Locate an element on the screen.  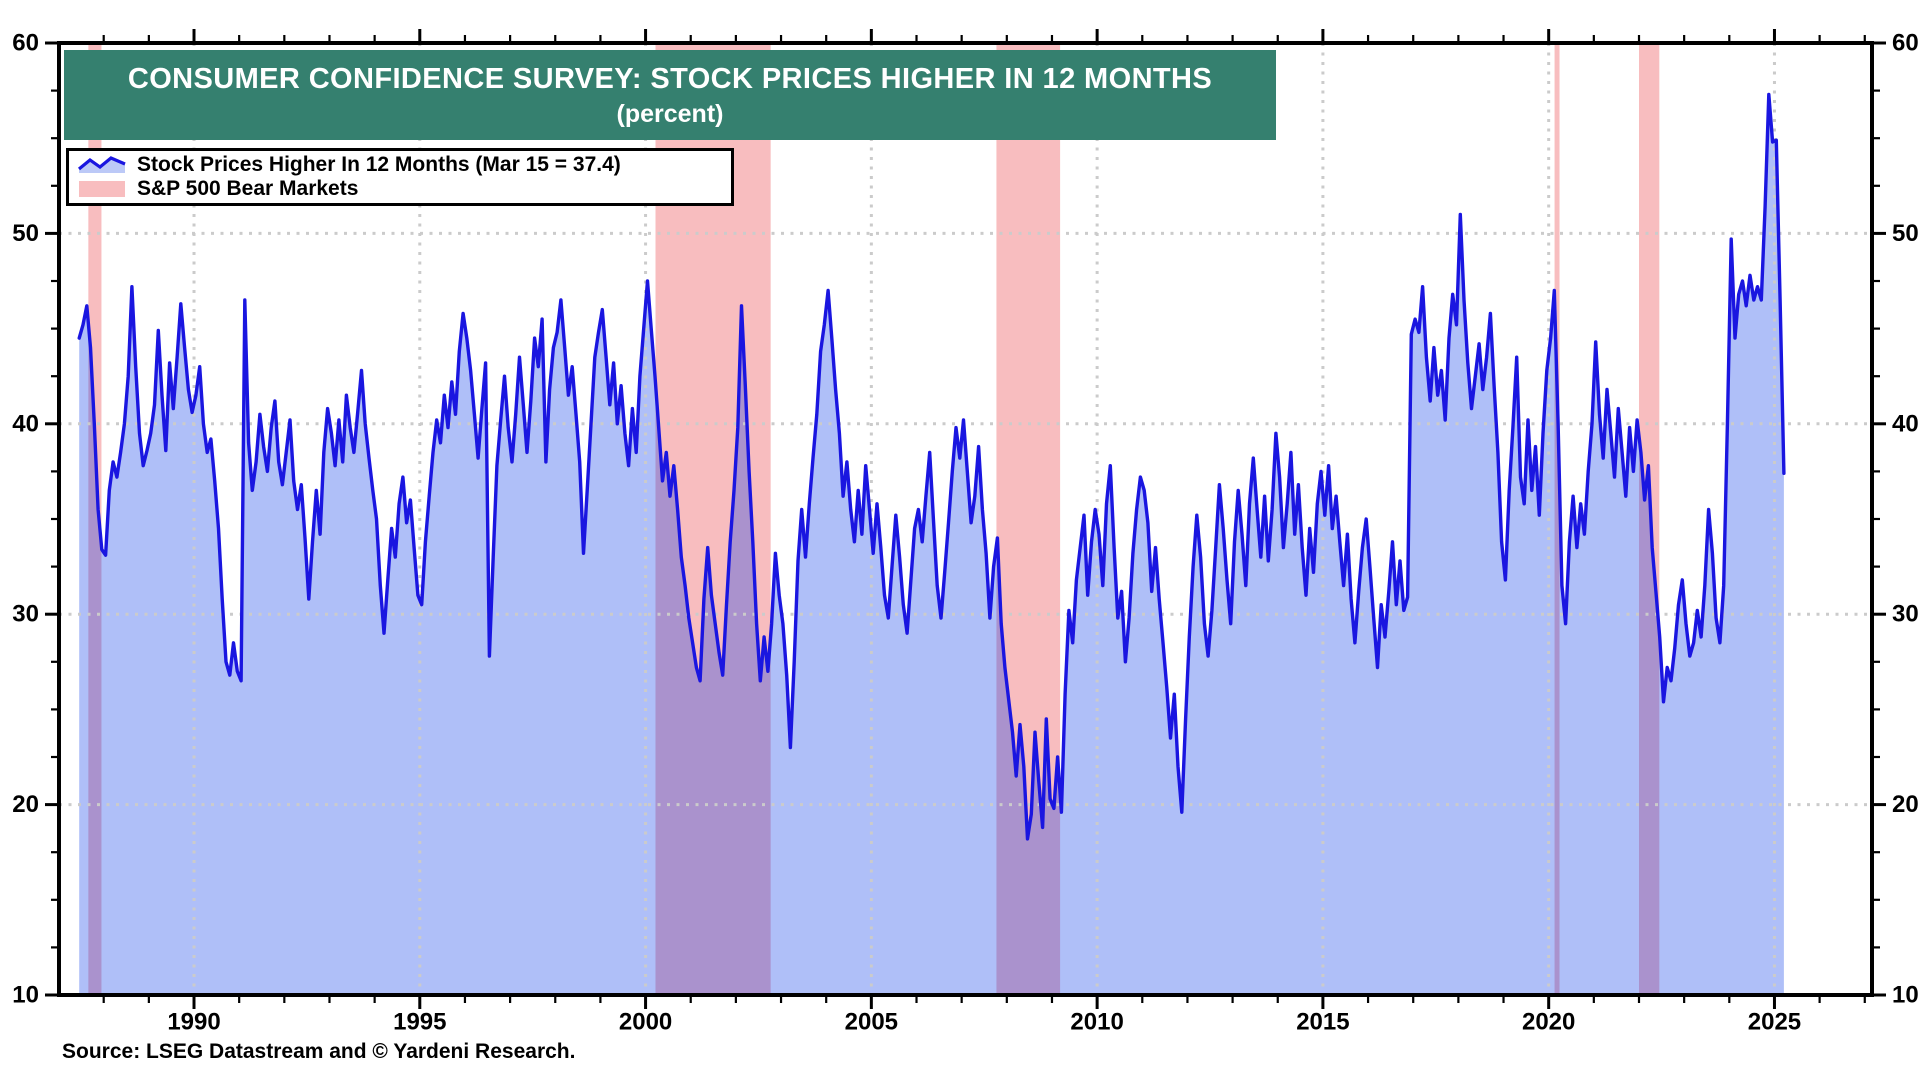
x-tick-label: 2010 is located at coordinates (1096, 1022).